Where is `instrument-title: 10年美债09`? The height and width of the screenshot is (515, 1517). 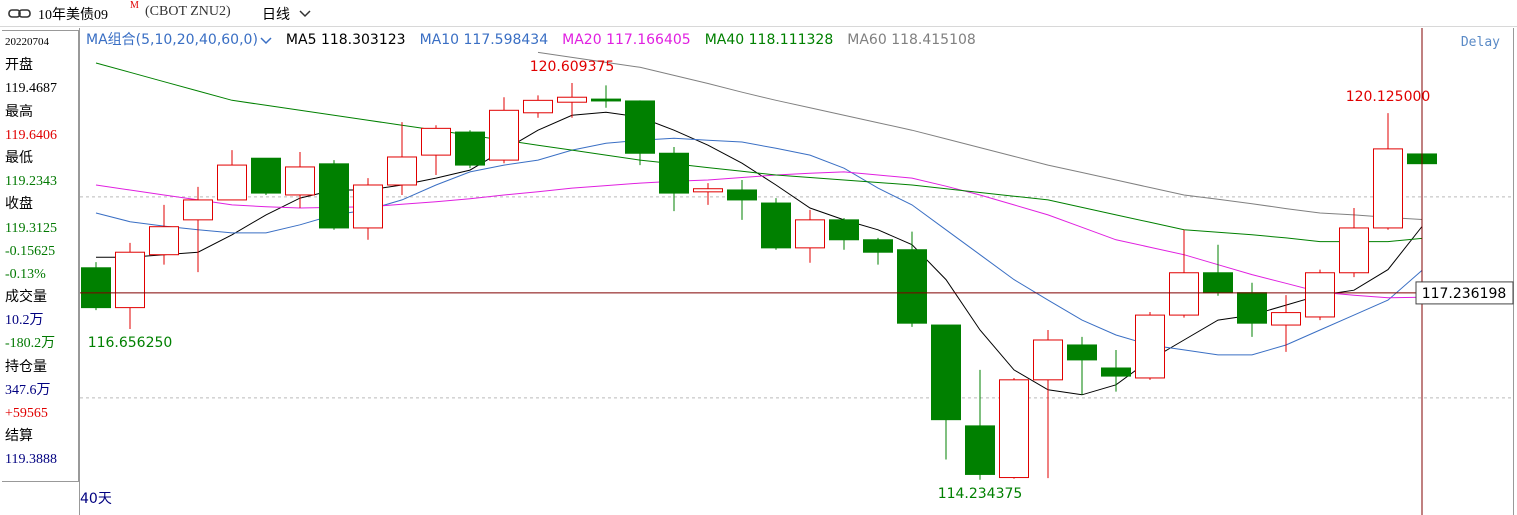
instrument-title: 10年美债09 is located at coordinates (73, 15).